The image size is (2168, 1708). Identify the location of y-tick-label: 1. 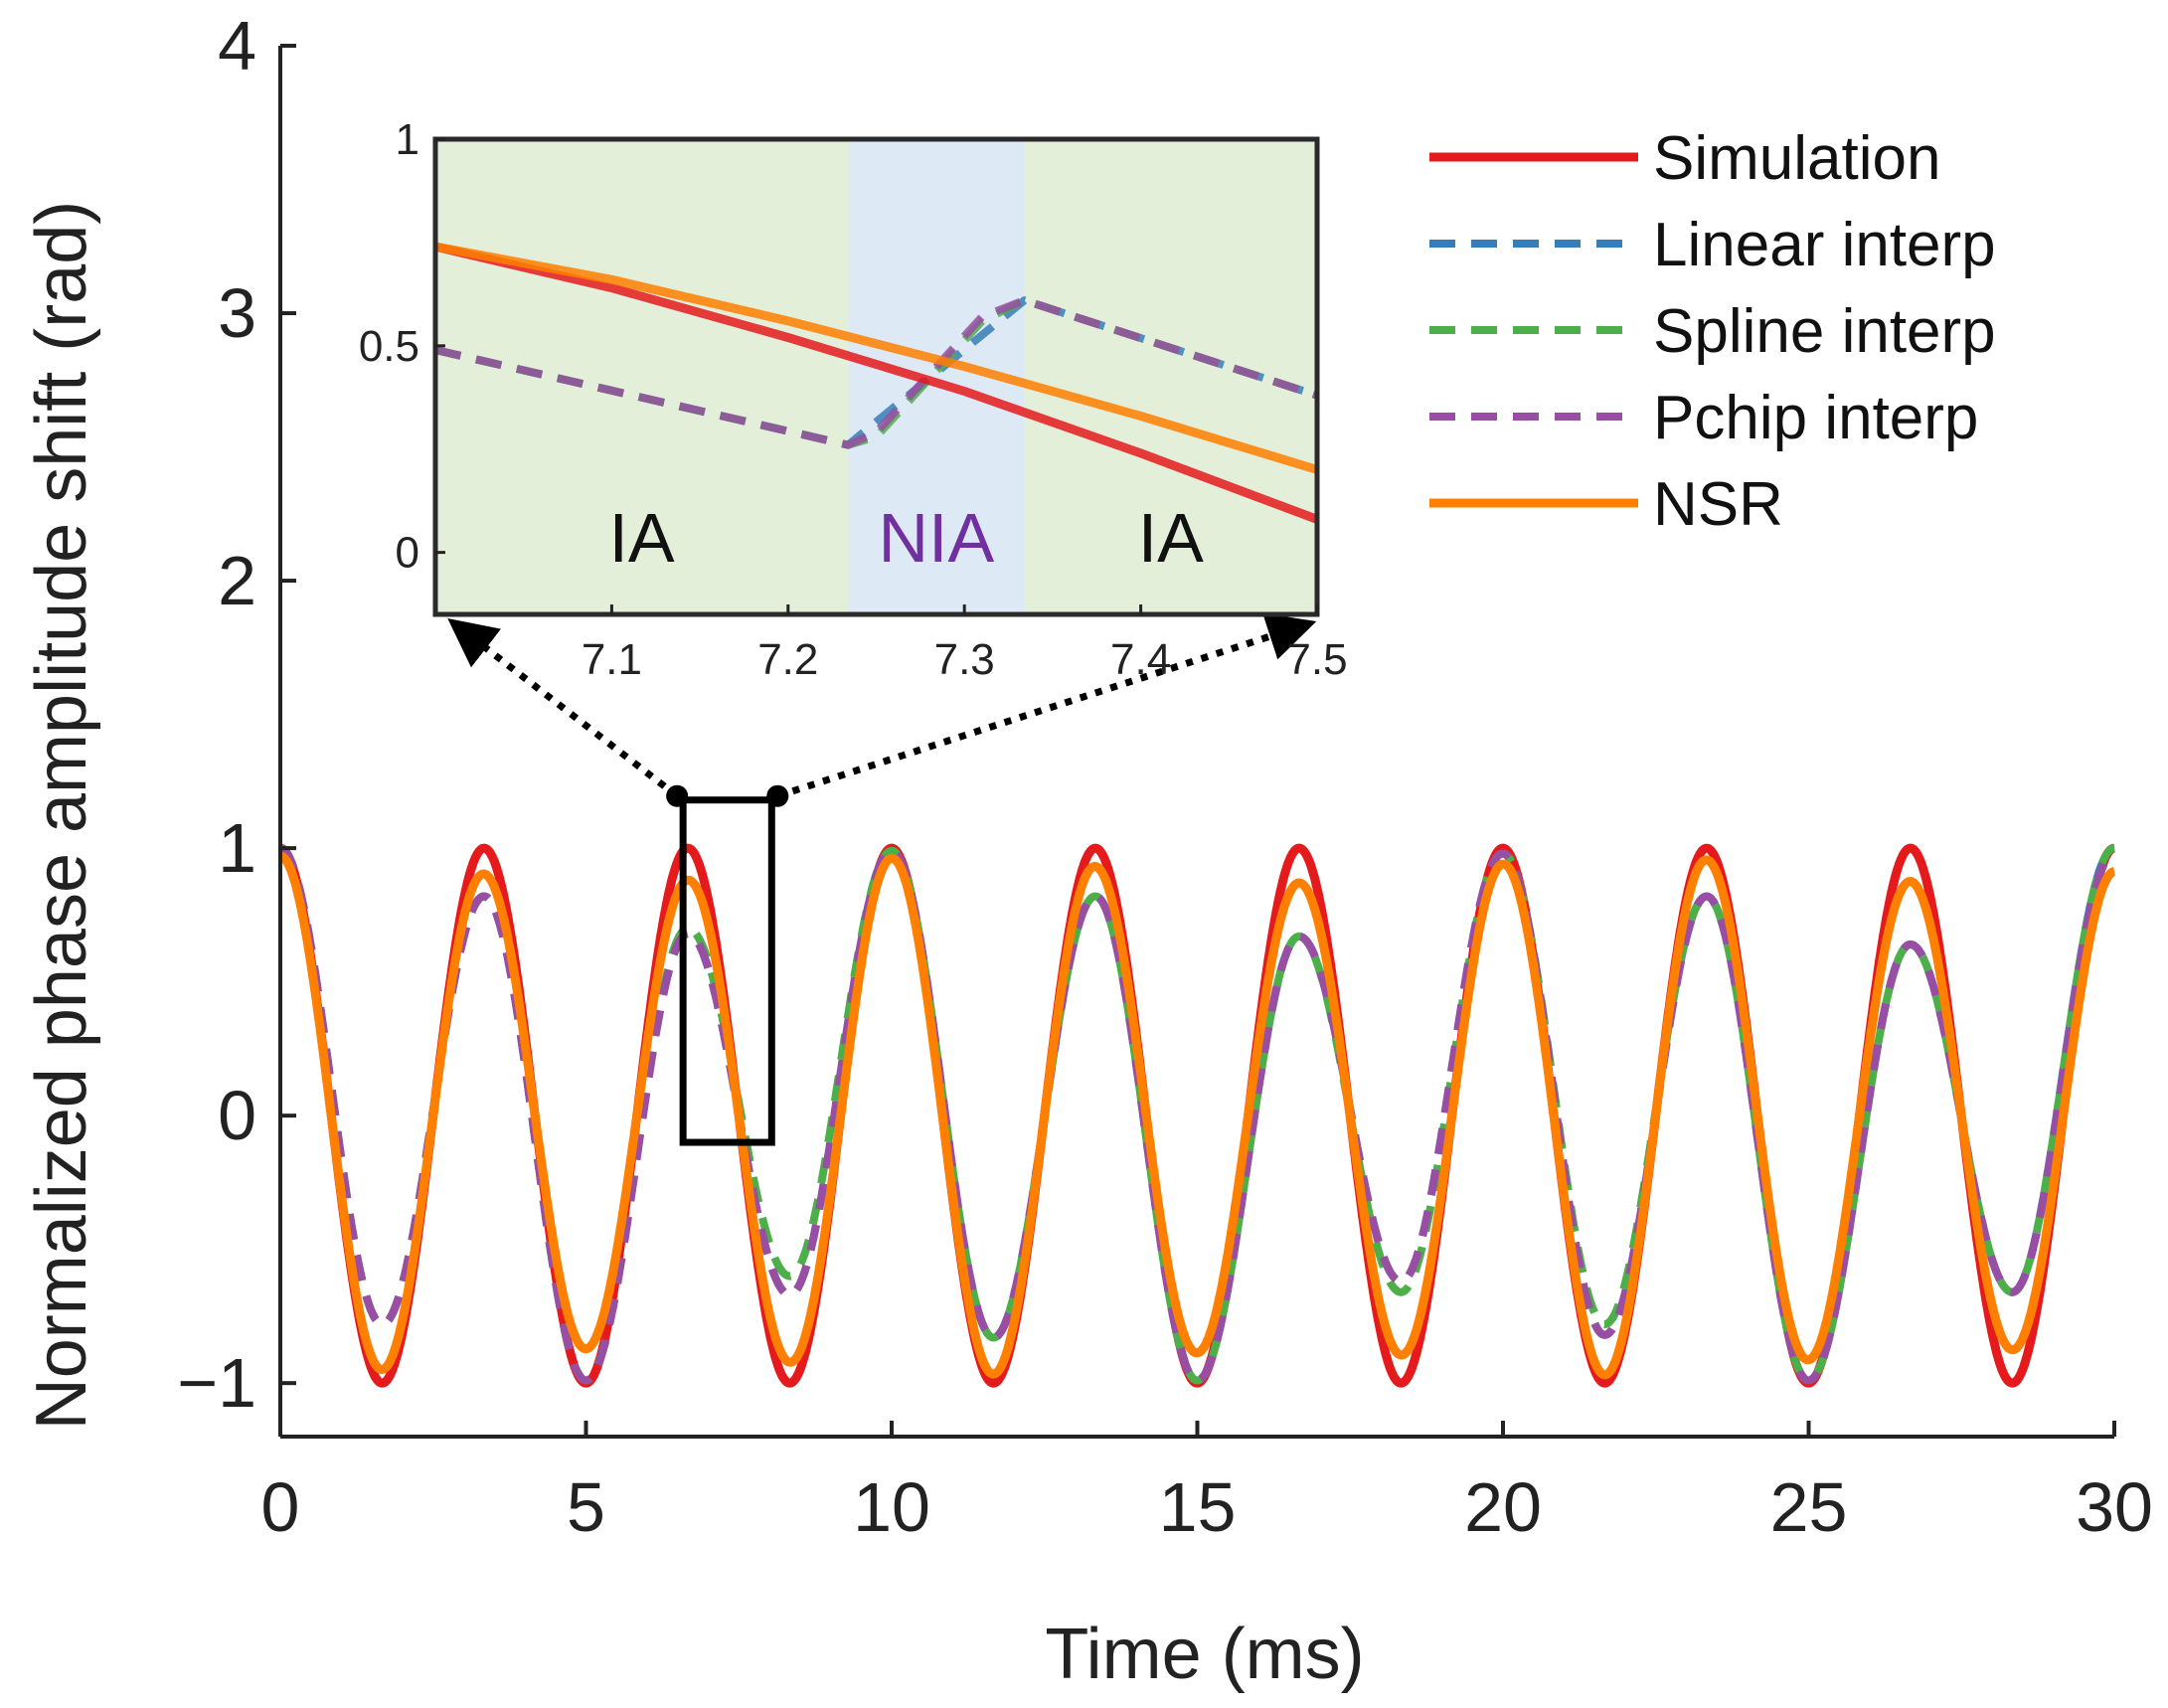
(237, 848).